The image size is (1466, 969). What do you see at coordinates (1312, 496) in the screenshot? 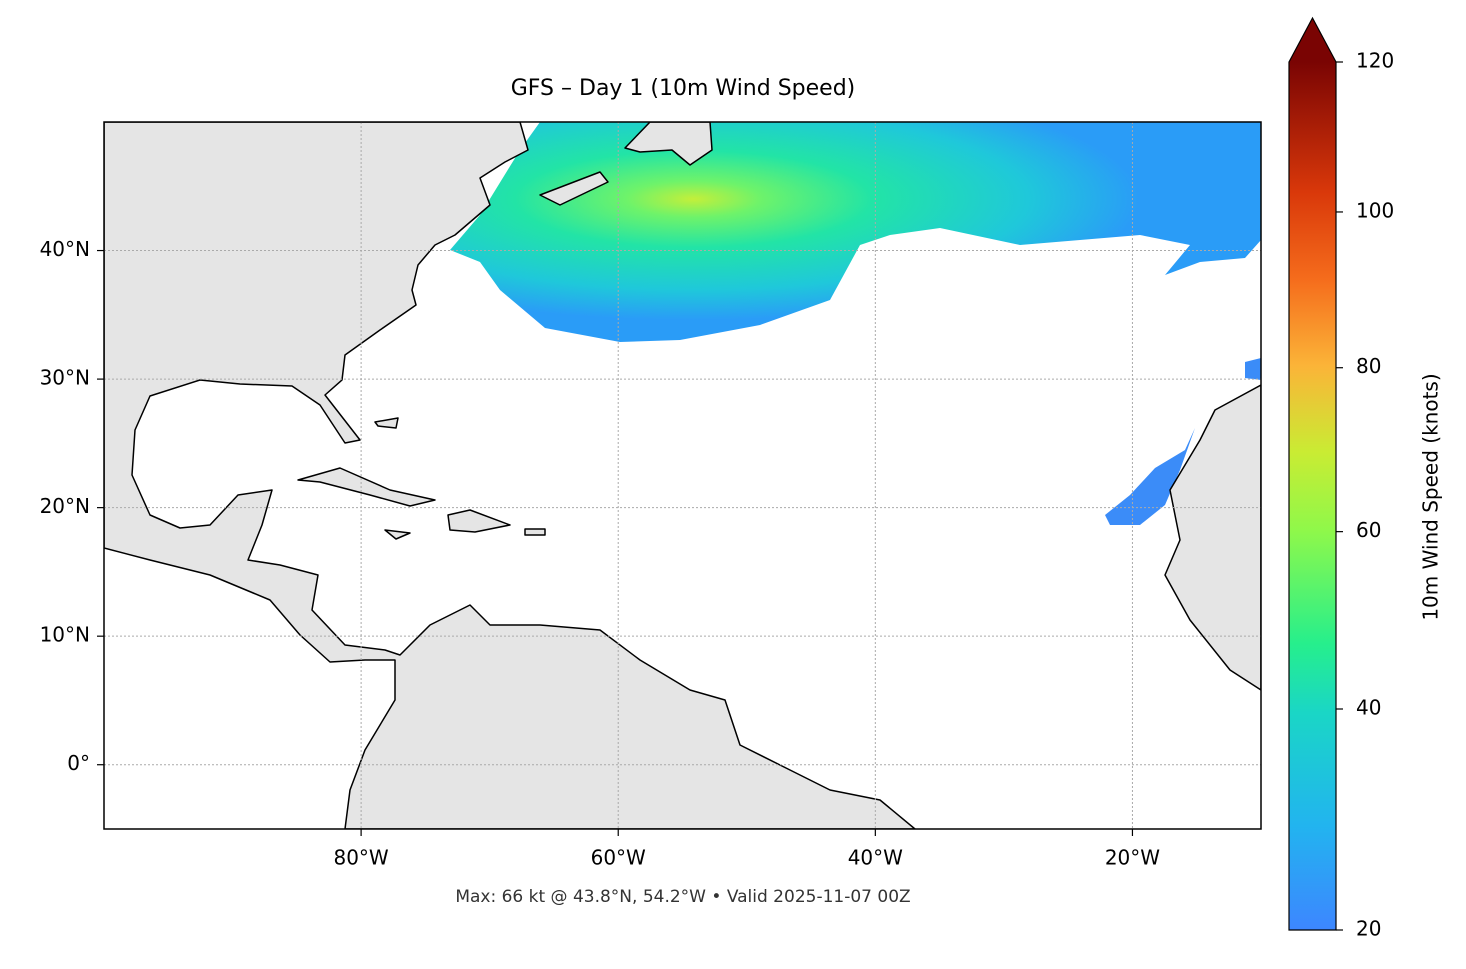
I see `colorbar` at bounding box center [1312, 496].